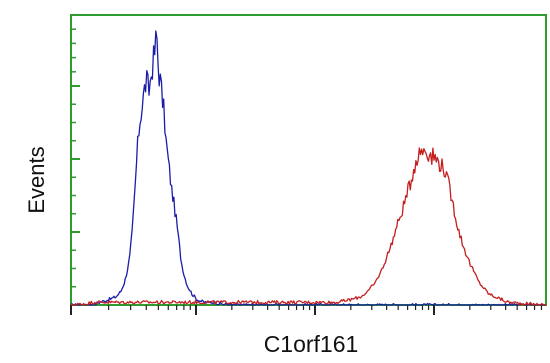  I want to click on y-axis-label: Events, so click(36, 179).